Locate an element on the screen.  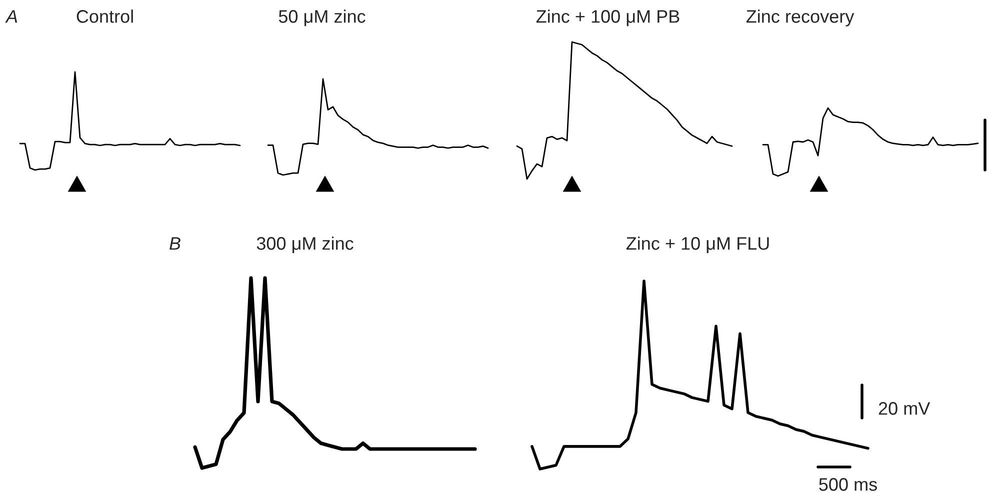
chart-title: Zinc recovery is located at coordinates (800, 18).